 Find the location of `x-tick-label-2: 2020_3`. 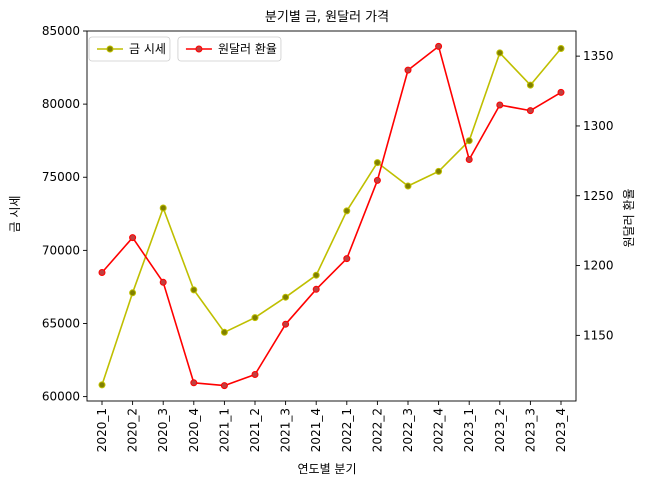

x-tick-label-2: 2020_3 is located at coordinates (163, 430).